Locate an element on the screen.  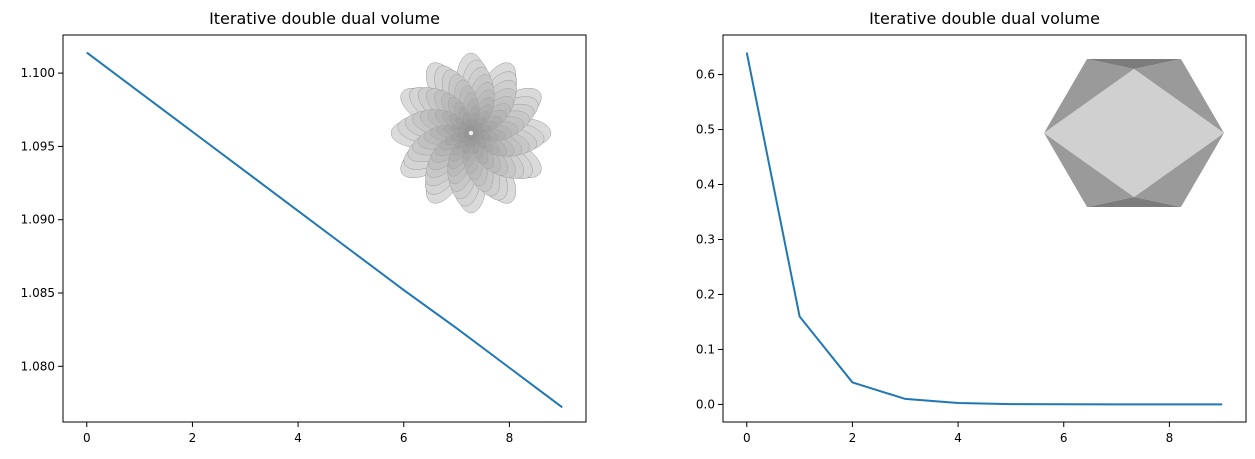
y-tick-label: 1.095 is located at coordinates (38, 146).